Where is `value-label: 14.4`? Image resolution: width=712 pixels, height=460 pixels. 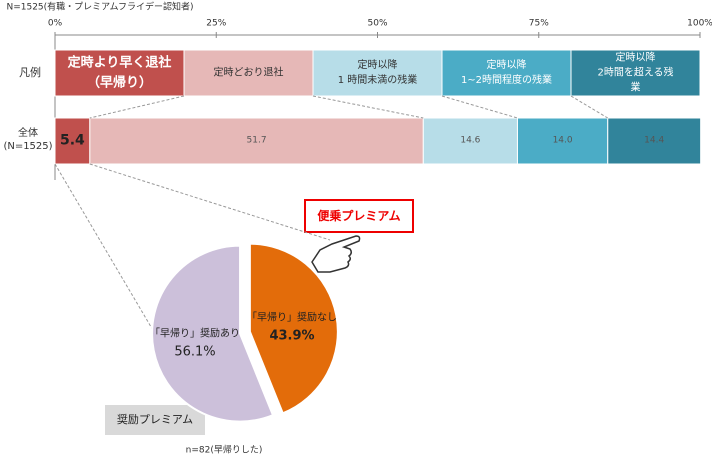
value-label: 14.4 is located at coordinates (654, 140).